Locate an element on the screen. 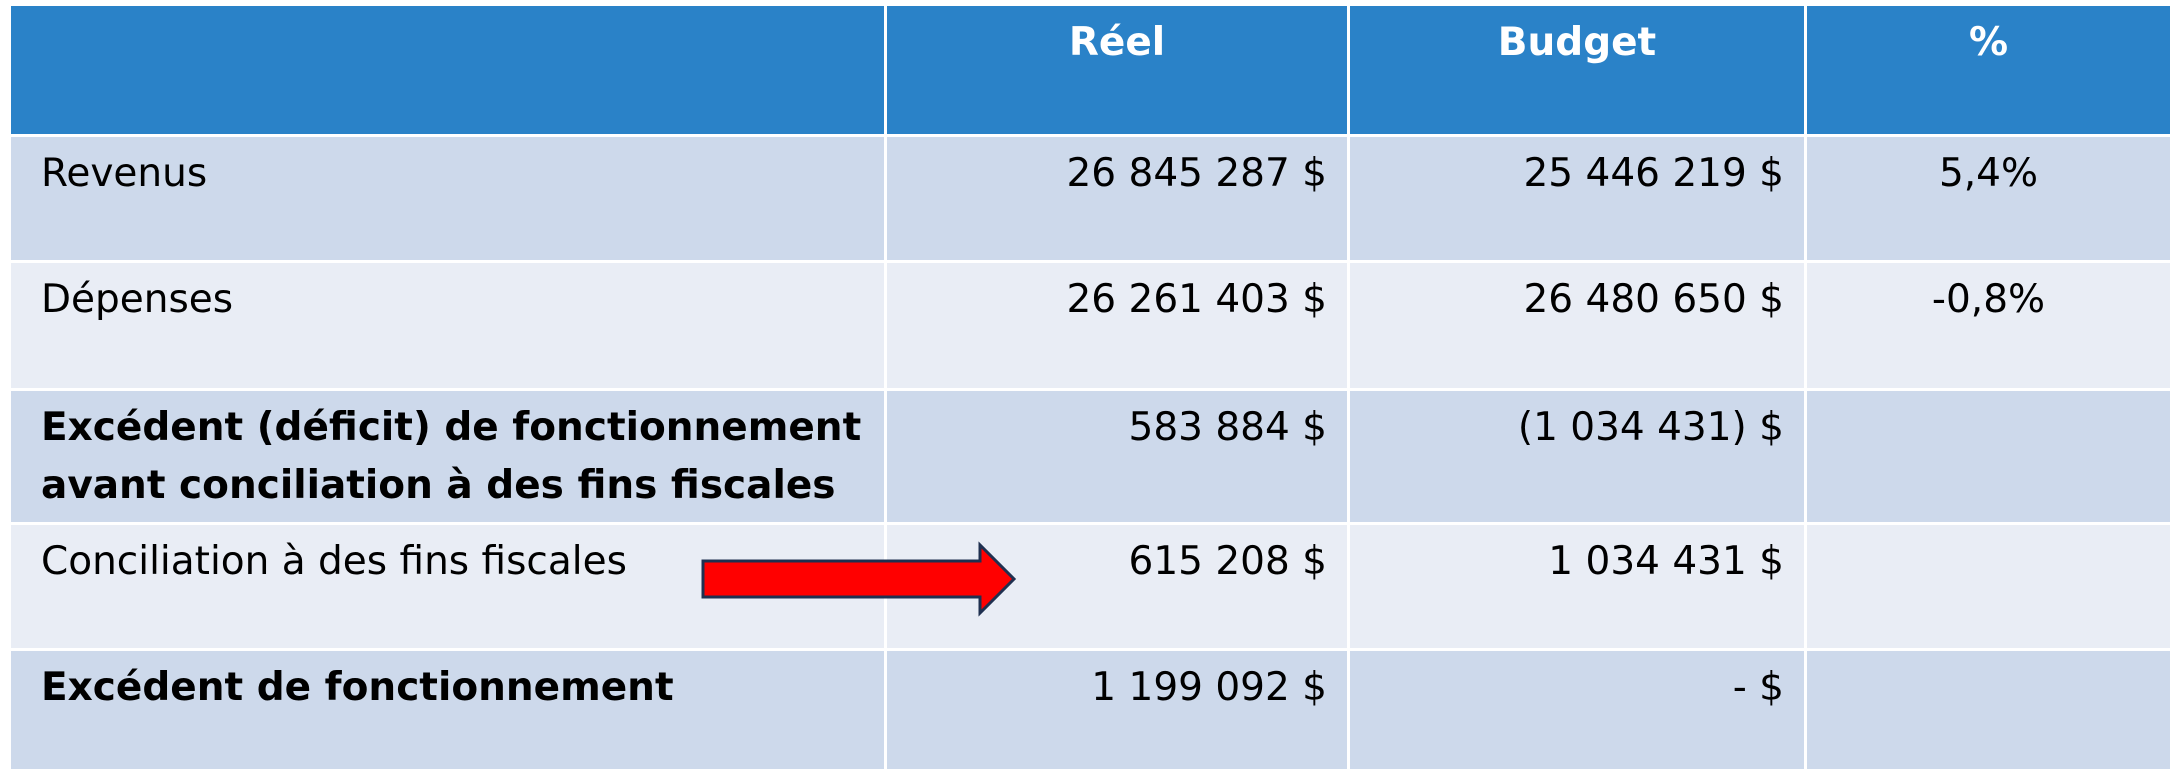 The image size is (2170, 769). cell: 1 034 431 $ is located at coordinates (1577, 586).